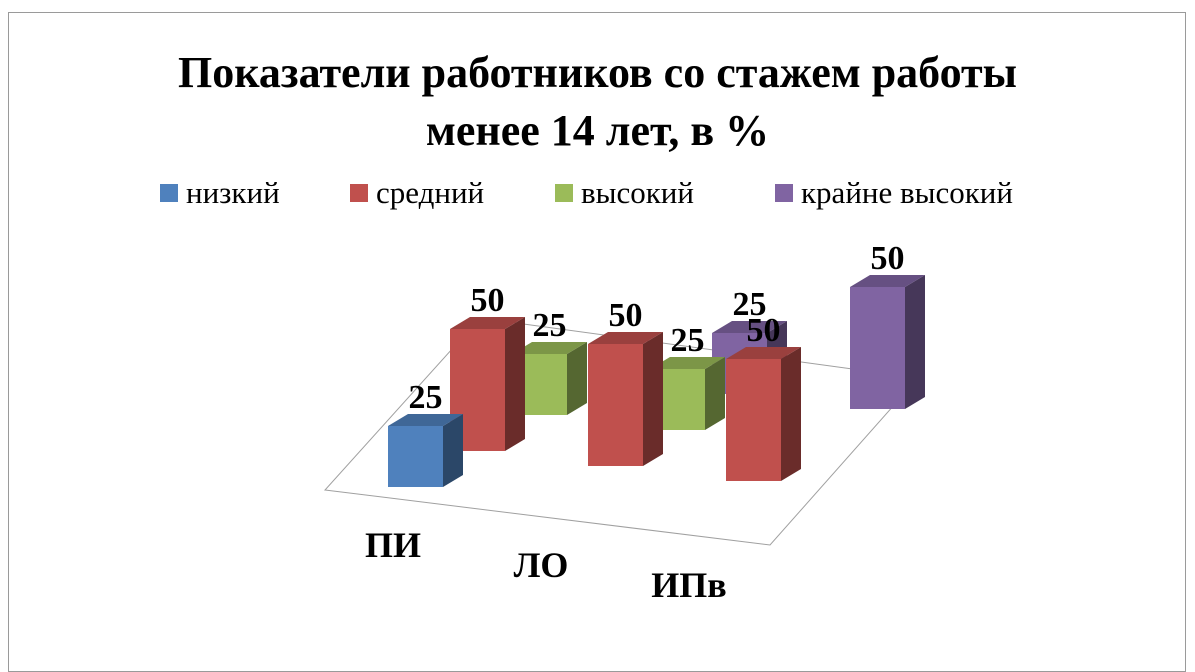  Describe the element at coordinates (688, 585) in the screenshot. I see `x-tick-label: ИПв` at that location.